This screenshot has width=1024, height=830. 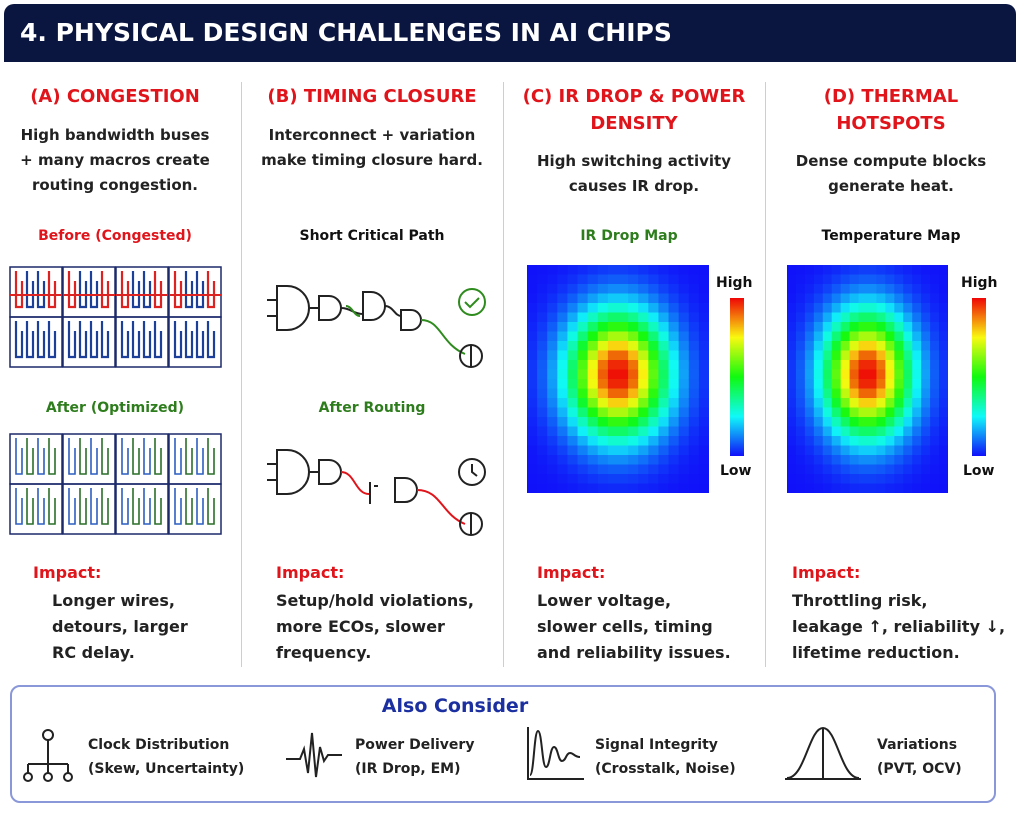 What do you see at coordinates (891, 174) in the screenshot?
I see `description: Dense compute blocks generate heat.` at bounding box center [891, 174].